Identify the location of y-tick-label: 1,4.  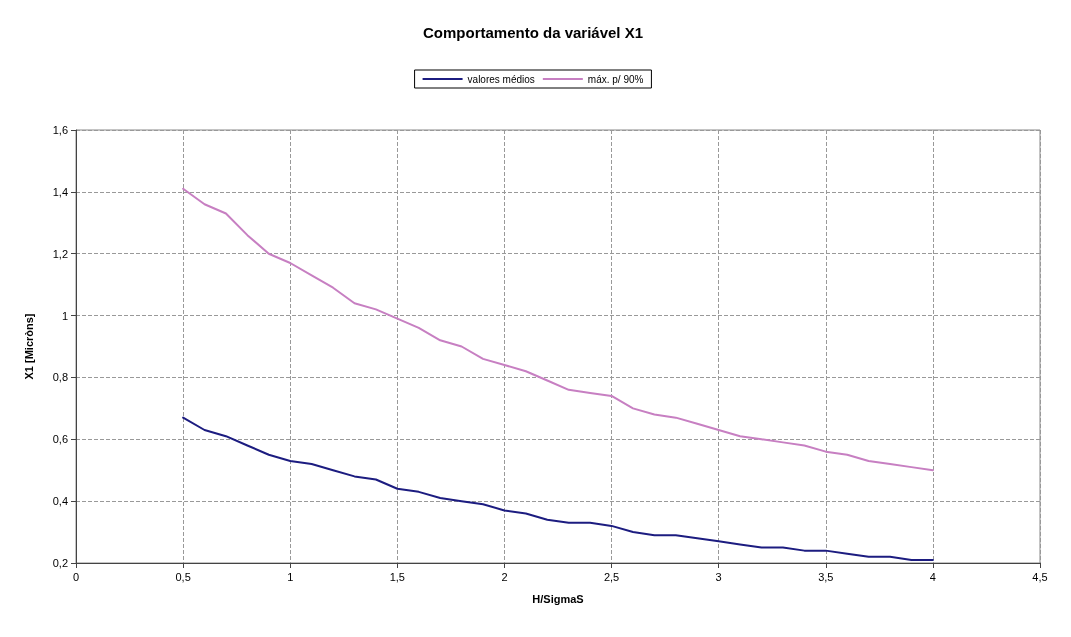
(60, 191).